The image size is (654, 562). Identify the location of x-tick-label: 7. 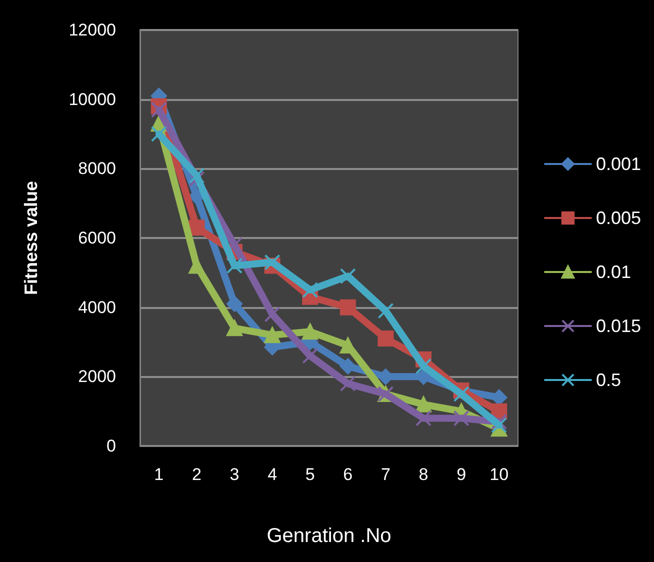
(385, 474).